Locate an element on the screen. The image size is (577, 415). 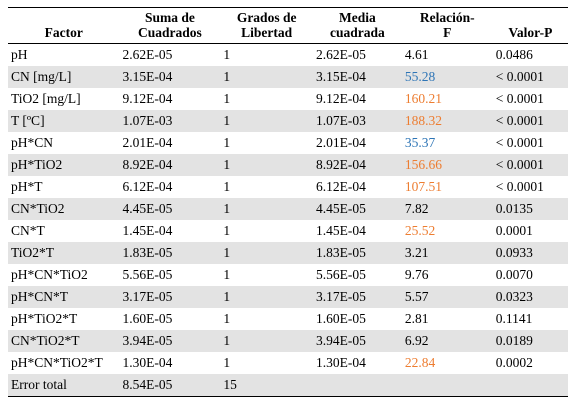
cell-sum-of-squares: 1.45E-04 is located at coordinates (147, 230).